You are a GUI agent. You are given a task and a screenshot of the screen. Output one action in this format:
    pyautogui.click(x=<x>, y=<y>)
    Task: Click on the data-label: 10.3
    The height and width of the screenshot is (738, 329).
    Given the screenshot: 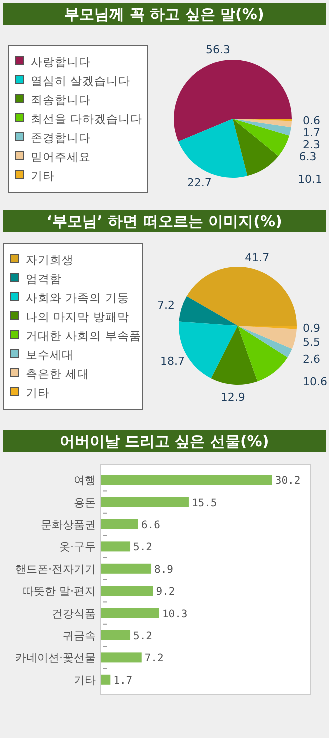 What is the action you would take?
    pyautogui.click(x=175, y=614)
    